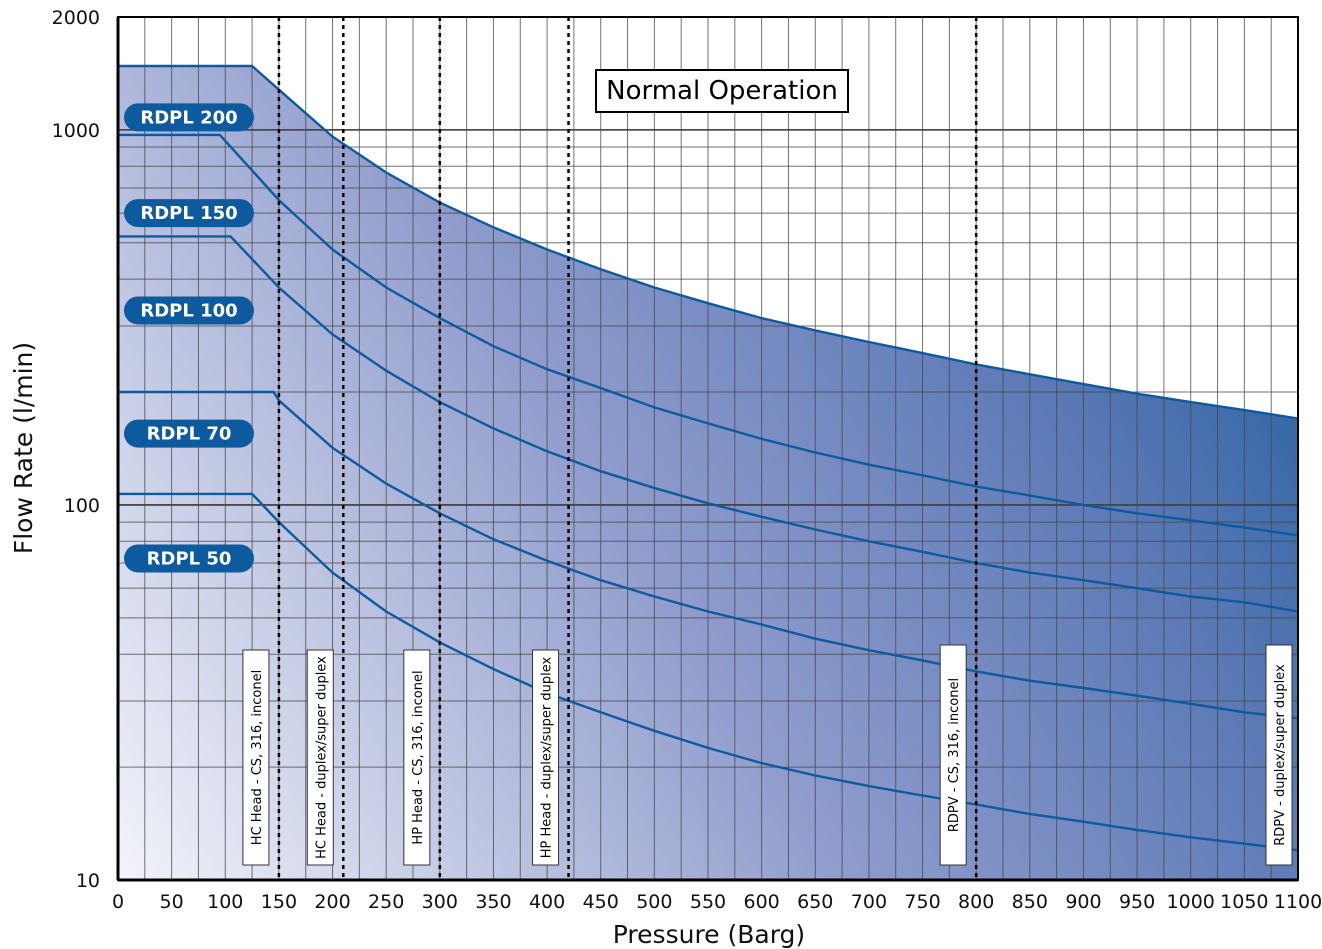 This screenshot has height=949, width=1322. What do you see at coordinates (815, 902) in the screenshot?
I see `x-tick-label: 650` at bounding box center [815, 902].